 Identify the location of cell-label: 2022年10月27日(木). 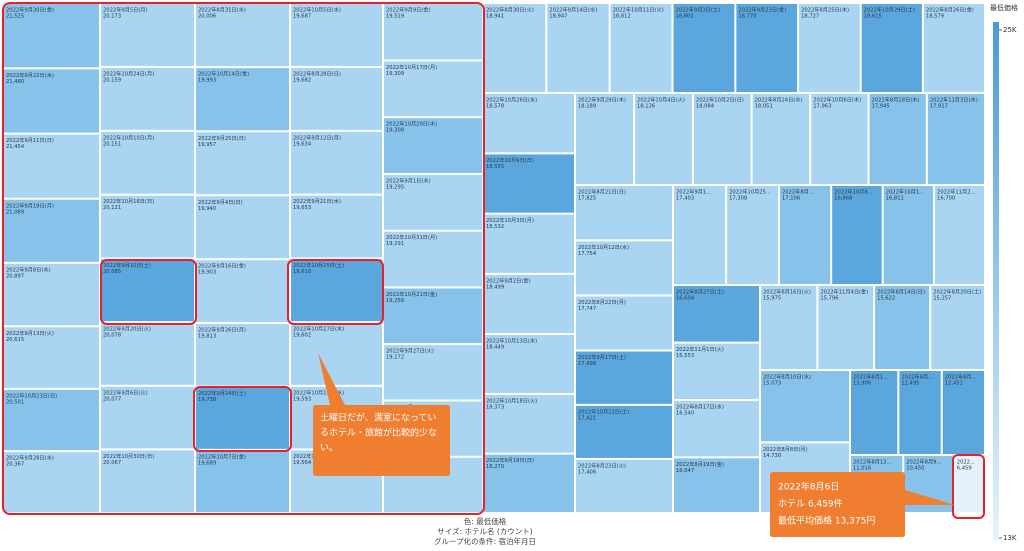
(318, 329).